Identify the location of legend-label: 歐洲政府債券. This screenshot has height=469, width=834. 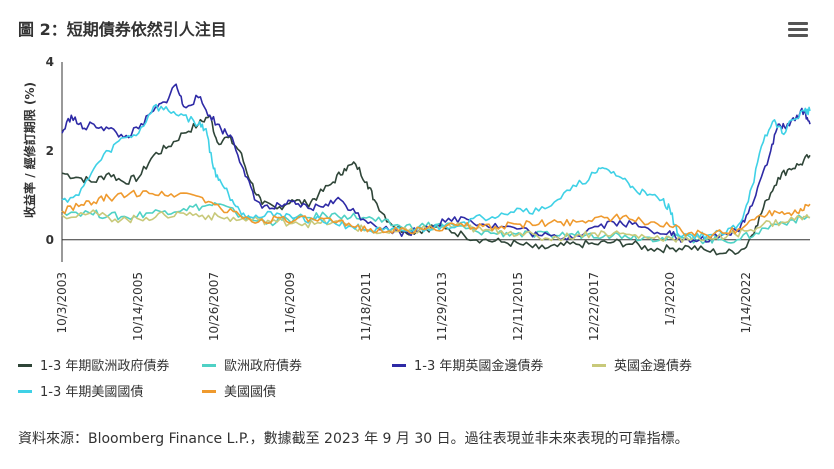
(263, 366).